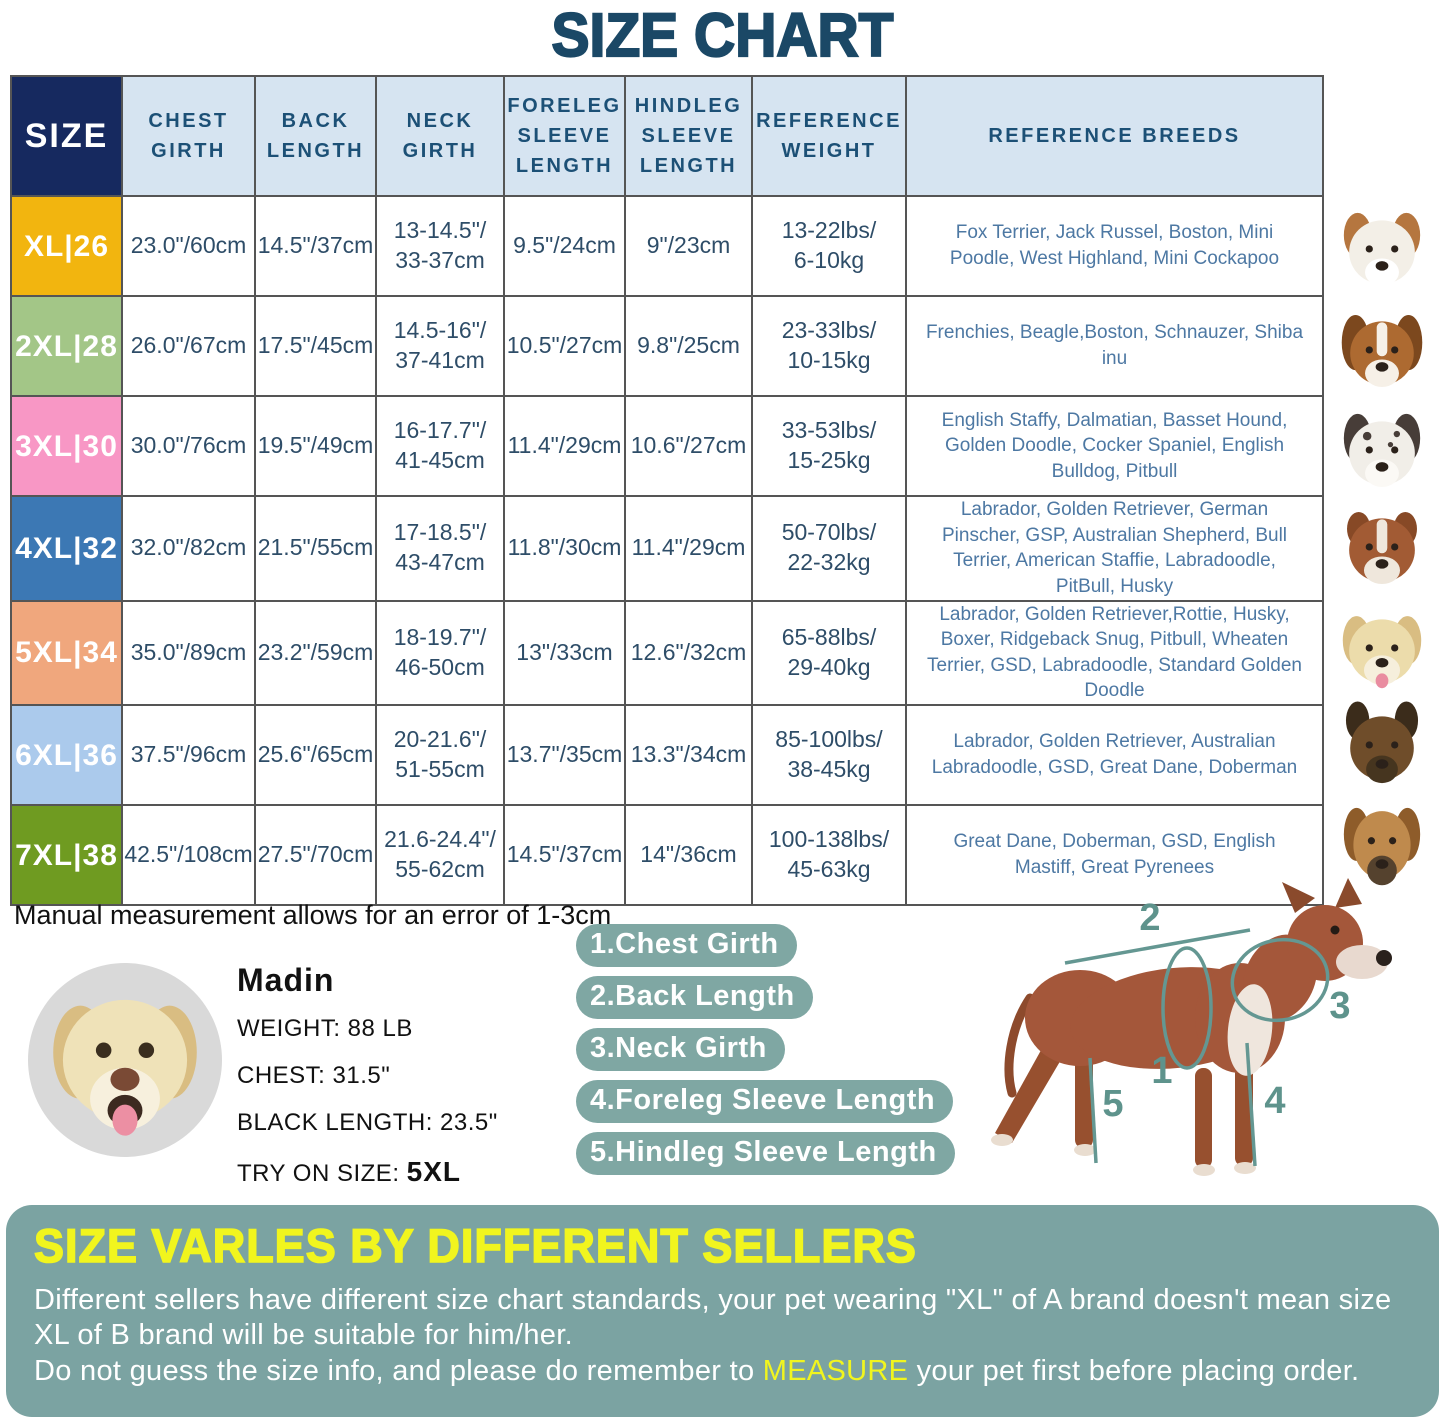 This screenshot has width=1445, height=1423. I want to click on size-label: 3XL|30, so click(66, 446).